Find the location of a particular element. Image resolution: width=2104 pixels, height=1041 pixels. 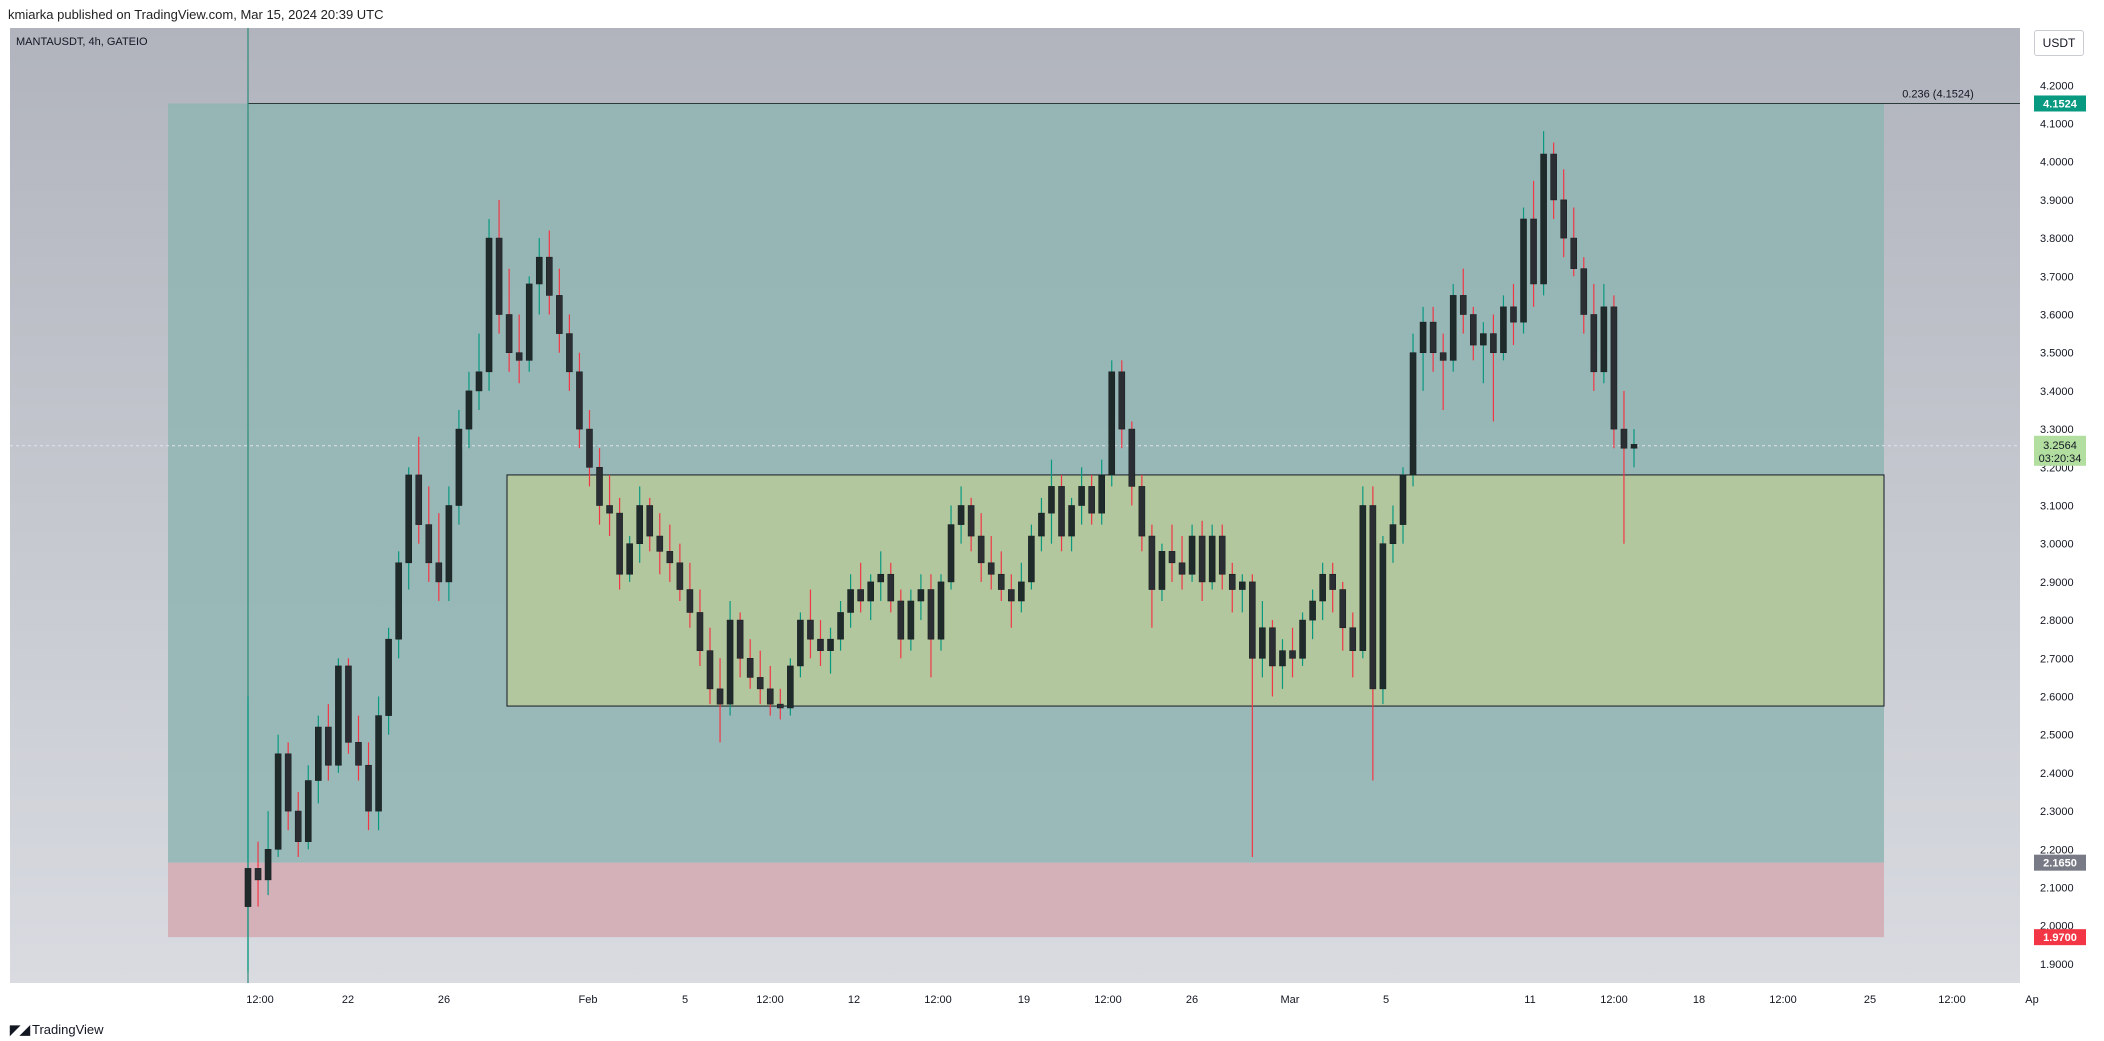

price-label-box is located at coordinates (2060, 103).